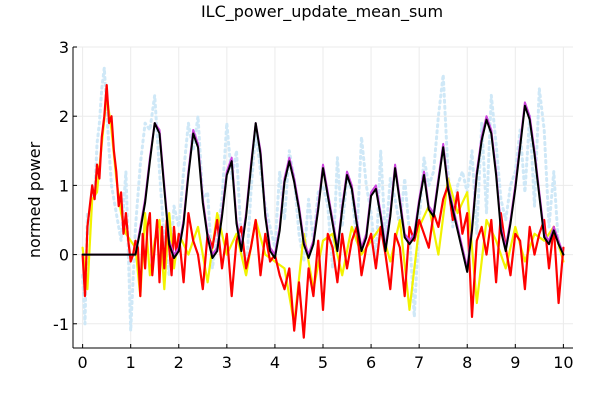 The width and height of the screenshot is (600, 404). I want to click on x-tick-label: 9, so click(515, 362).